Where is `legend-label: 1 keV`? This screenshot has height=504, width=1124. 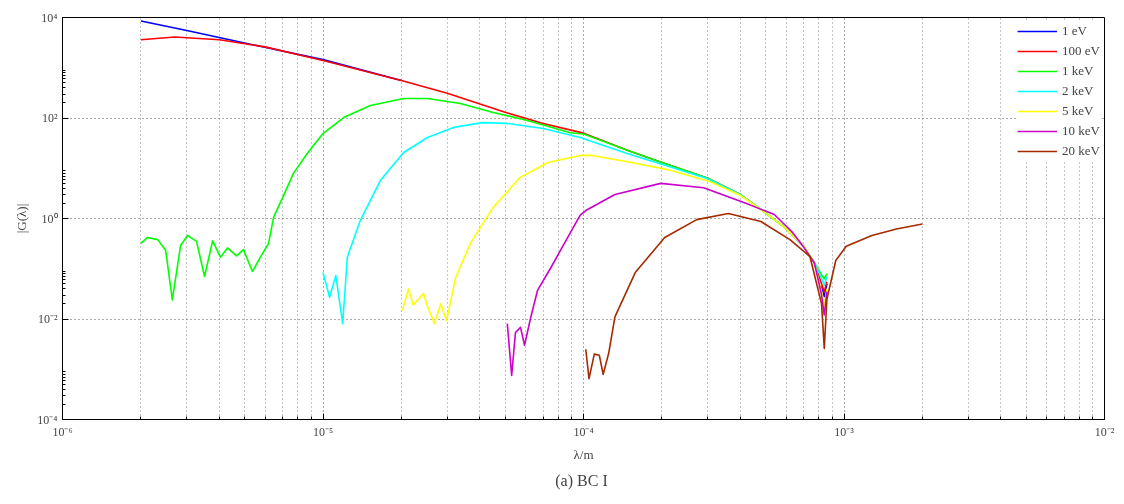
legend-label: 1 keV is located at coordinates (1078, 71).